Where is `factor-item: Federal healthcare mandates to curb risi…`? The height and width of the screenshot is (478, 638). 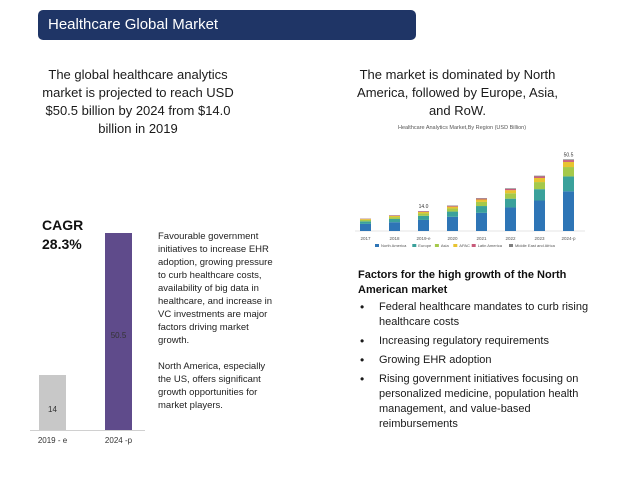 factor-item: Federal healthcare mandates to curb risi… is located at coordinates (475, 315).